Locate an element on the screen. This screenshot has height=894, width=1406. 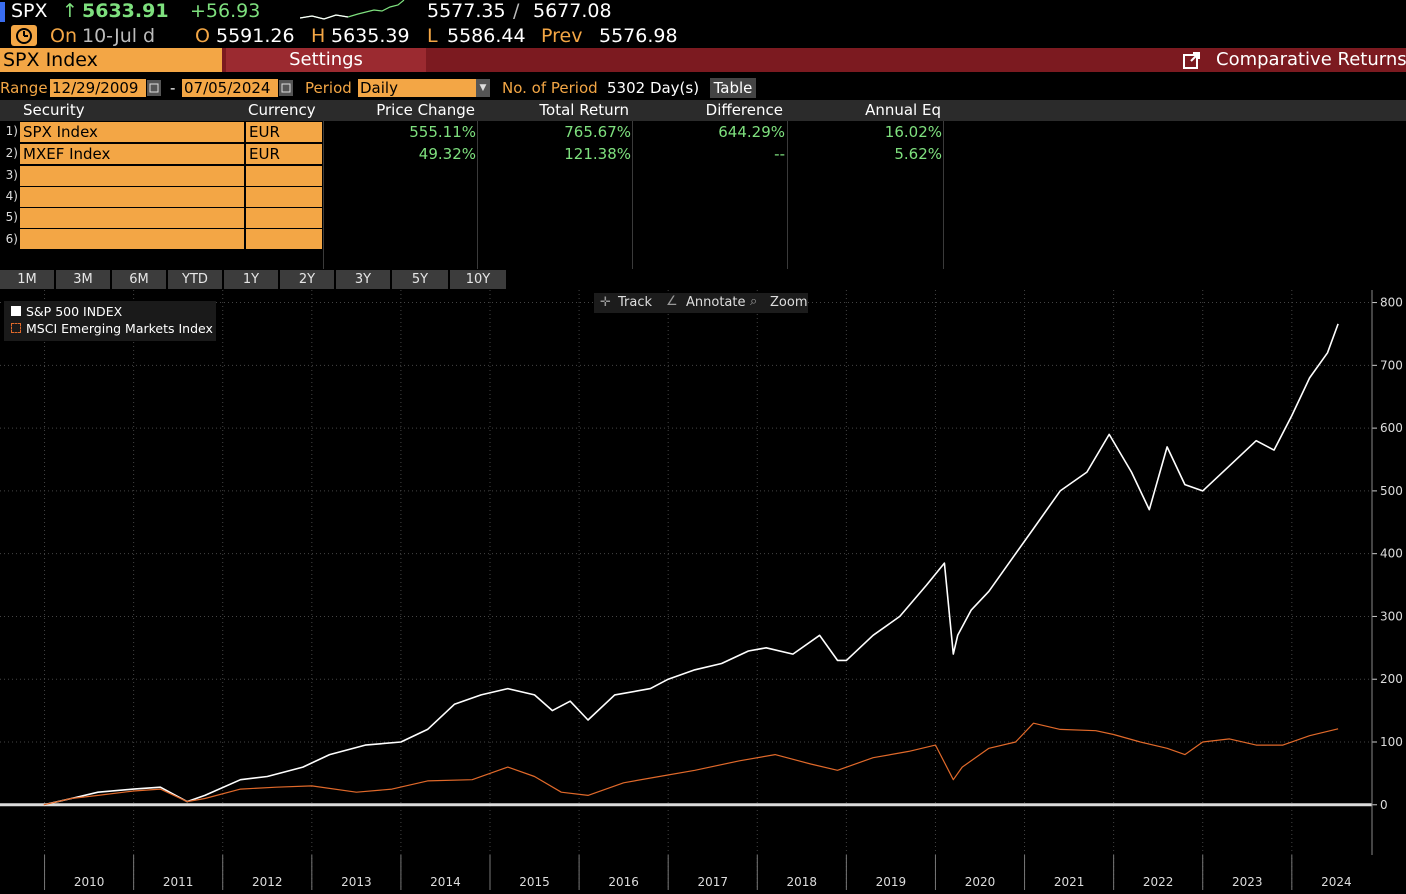
annotate-button: Annotate is located at coordinates (716, 302).